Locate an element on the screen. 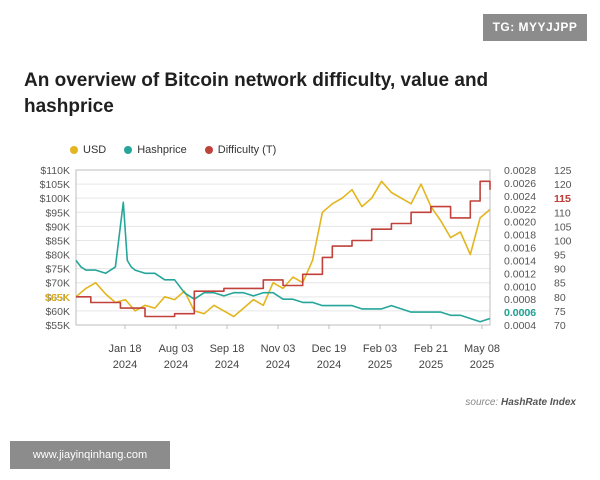 The width and height of the screenshot is (600, 480). usd-tick-label: $55K is located at coordinates (57, 326).